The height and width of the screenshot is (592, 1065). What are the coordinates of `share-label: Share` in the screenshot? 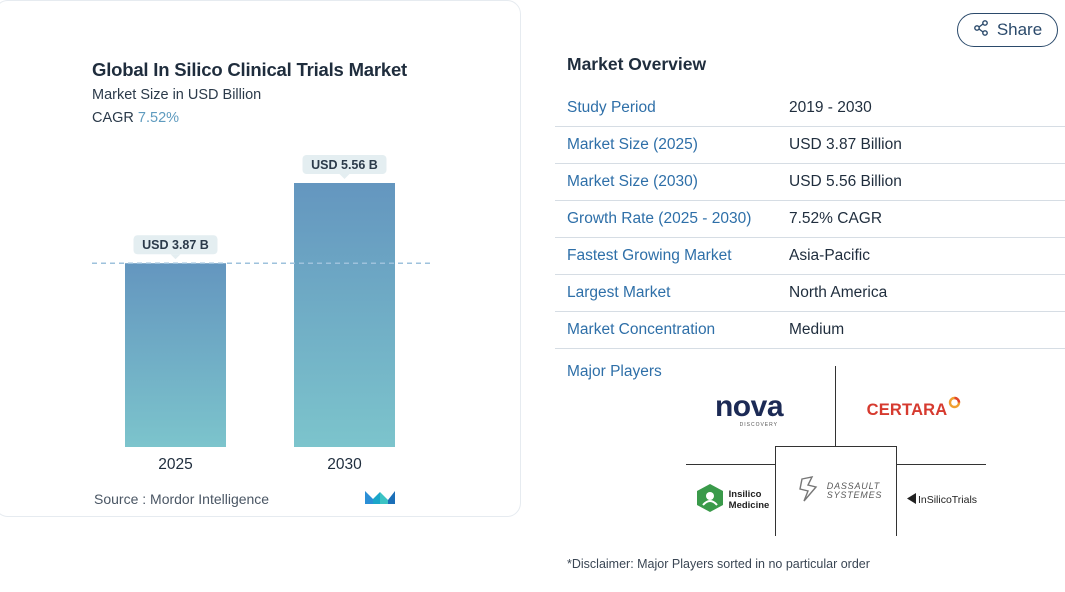 It's located at (1019, 29).